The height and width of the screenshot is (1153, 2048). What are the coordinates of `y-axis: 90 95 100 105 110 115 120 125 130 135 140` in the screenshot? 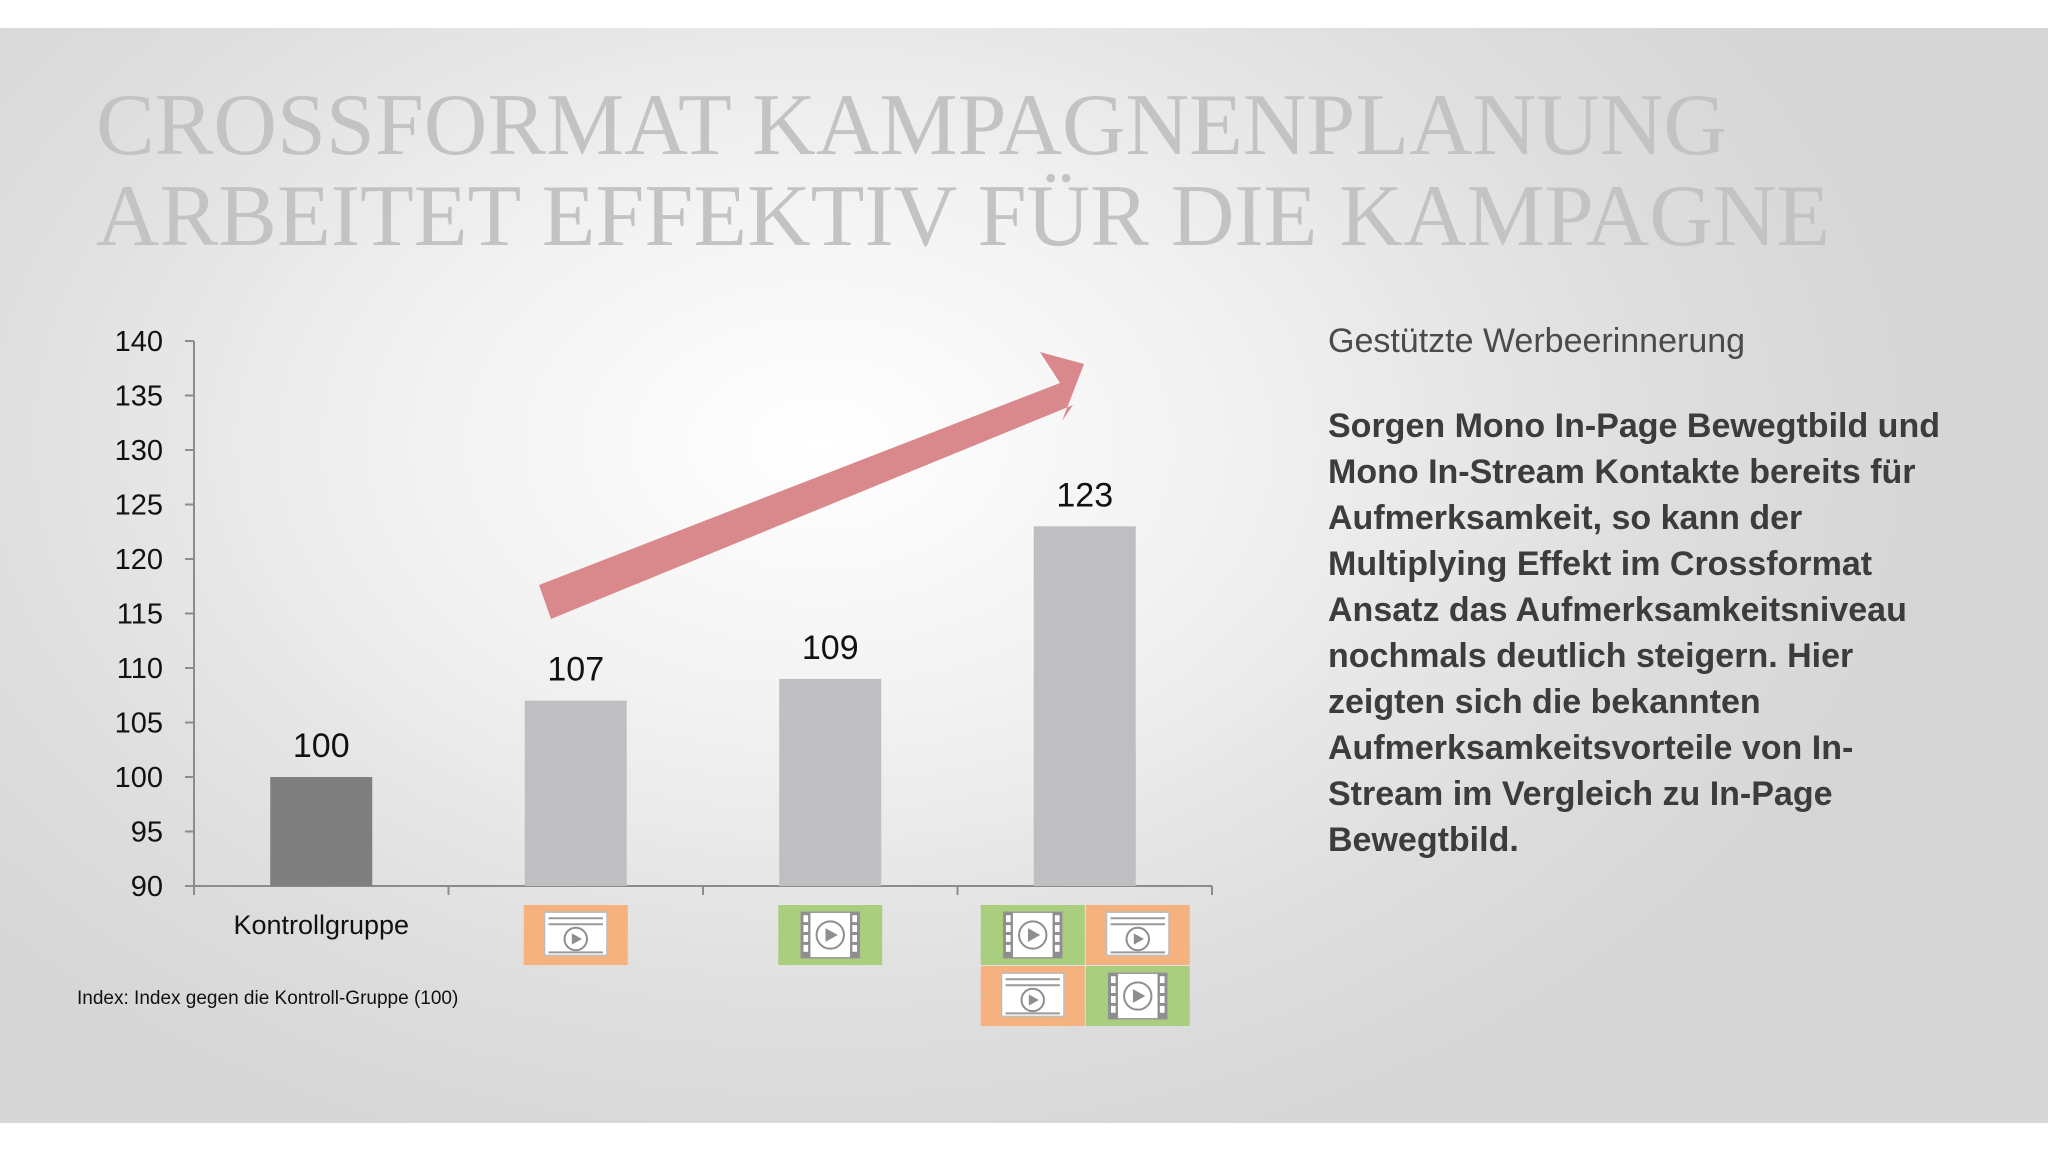 It's located at (155, 614).